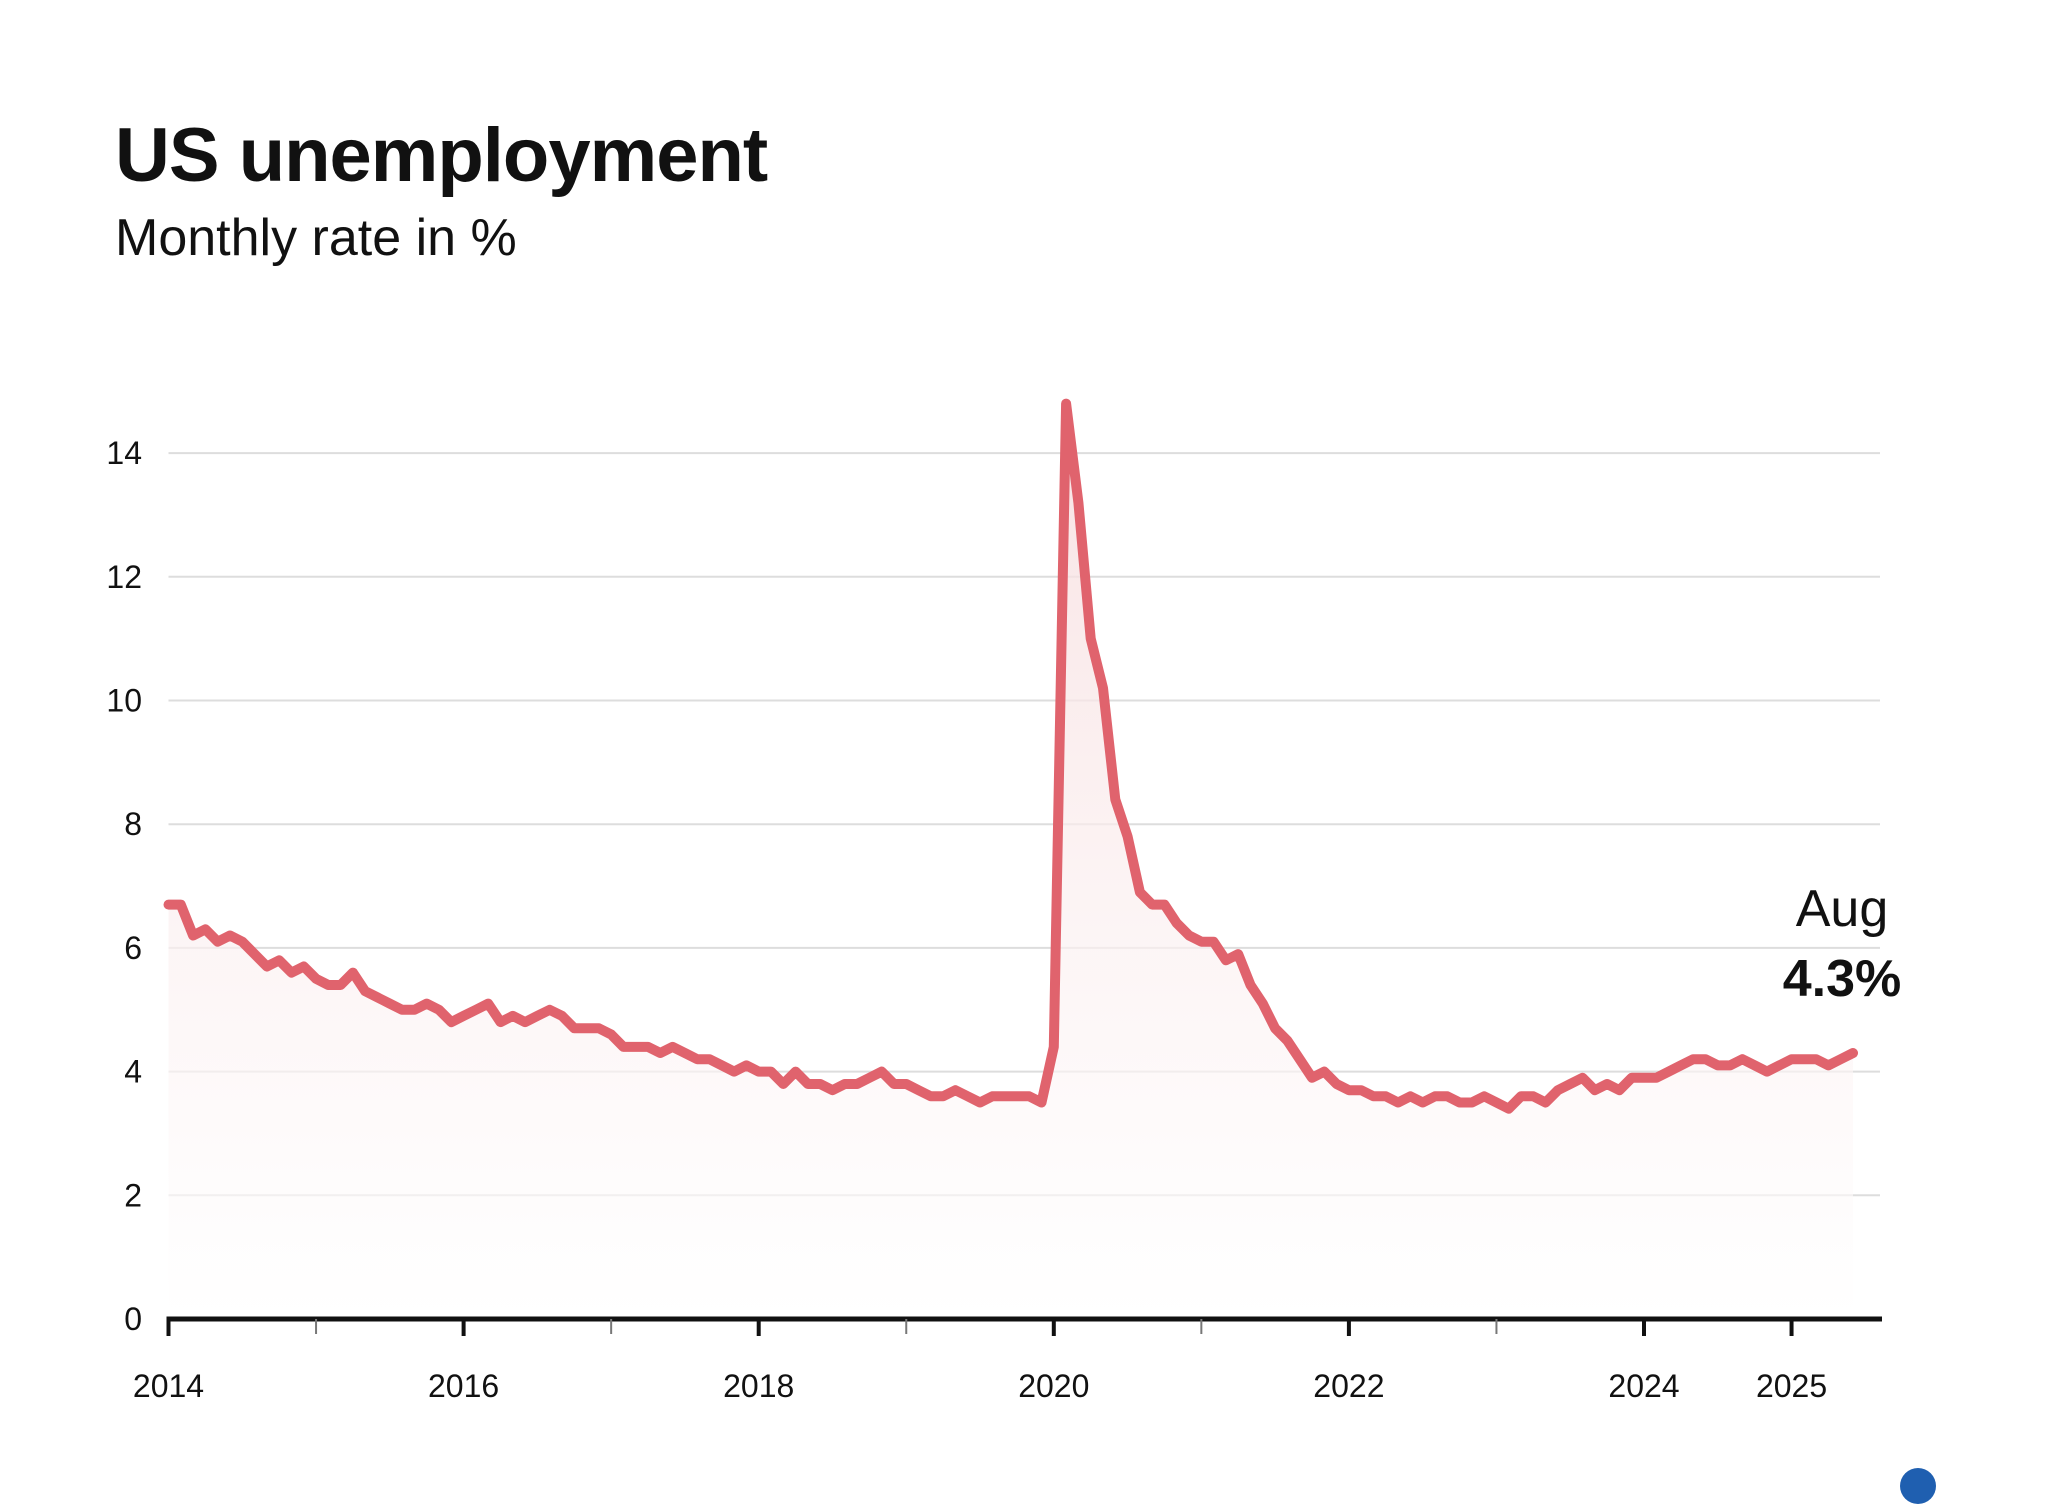 Image resolution: width=2048 pixels, height=1504 pixels. Describe the element at coordinates (1643, 1386) in the screenshot. I see `x-tick-label: 2024` at that location.